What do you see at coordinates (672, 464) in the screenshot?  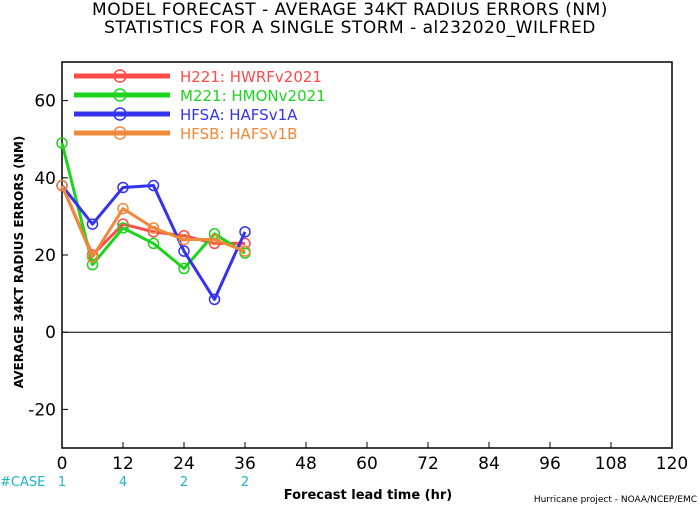 I see `x-tick-label: 120` at bounding box center [672, 464].